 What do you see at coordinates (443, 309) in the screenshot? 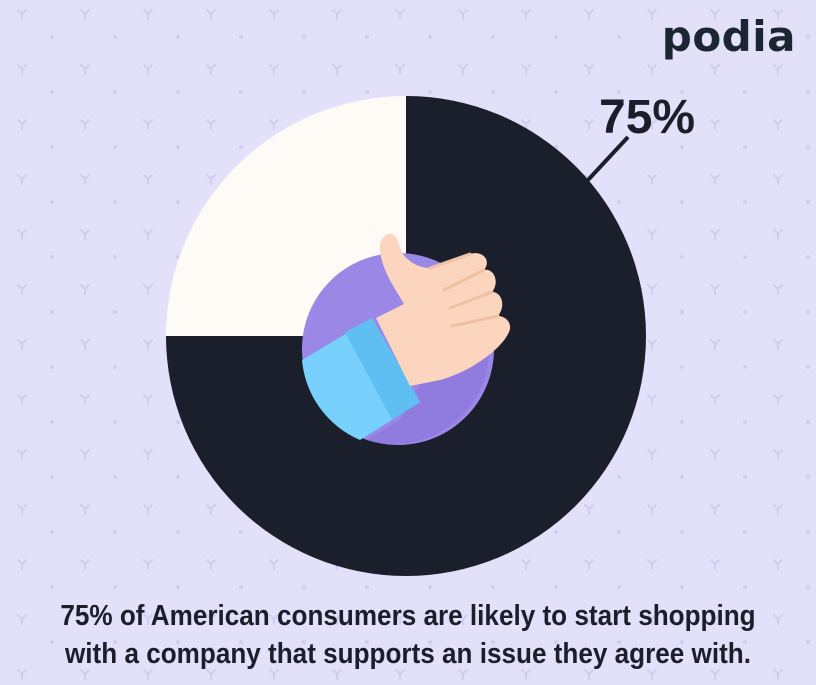
I see `hand` at bounding box center [443, 309].